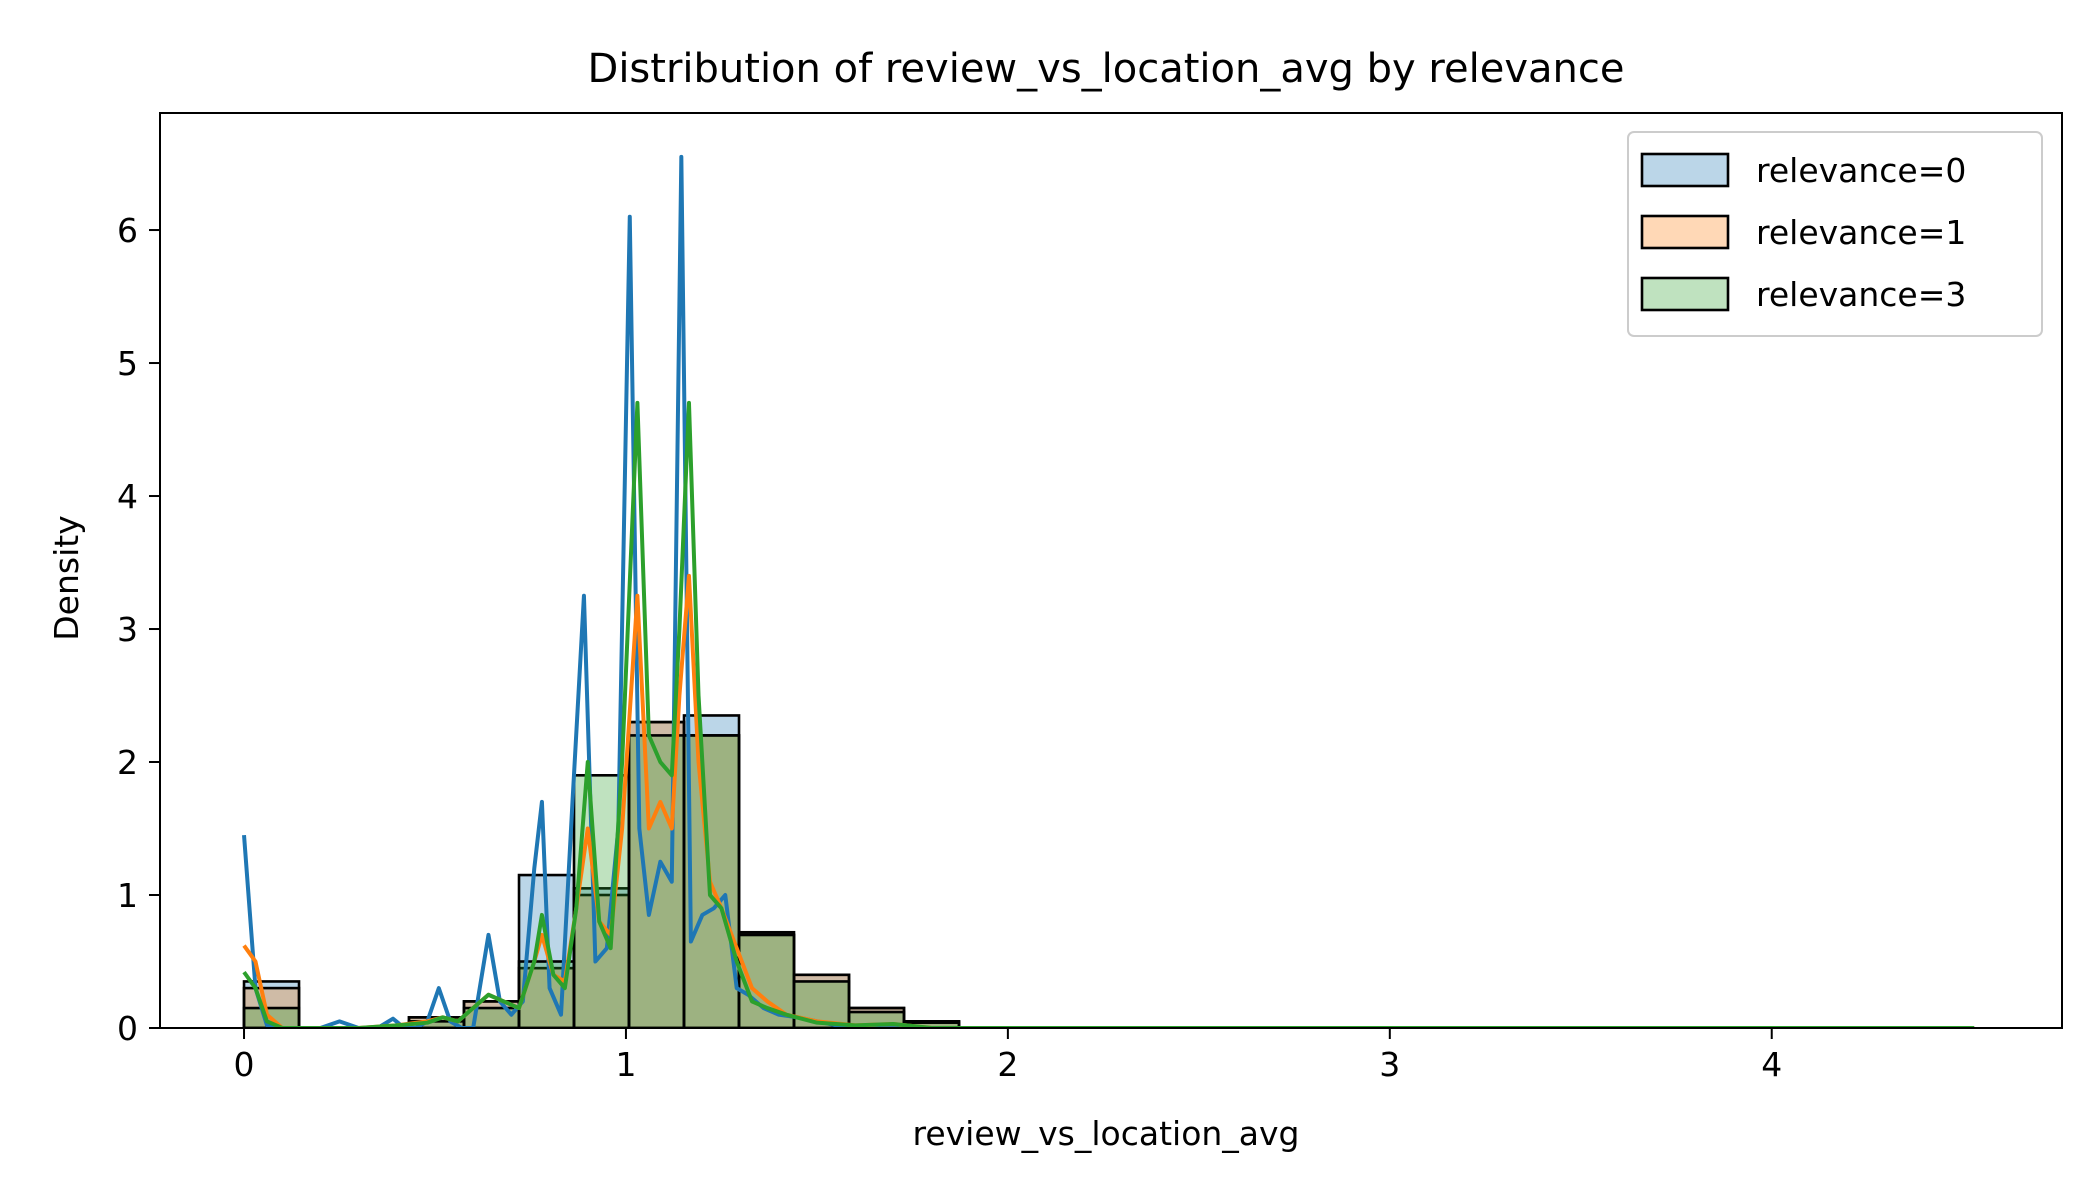  Describe the element at coordinates (1106, 1133) in the screenshot. I see `x-axis-label: review_vs_location_avg` at that location.